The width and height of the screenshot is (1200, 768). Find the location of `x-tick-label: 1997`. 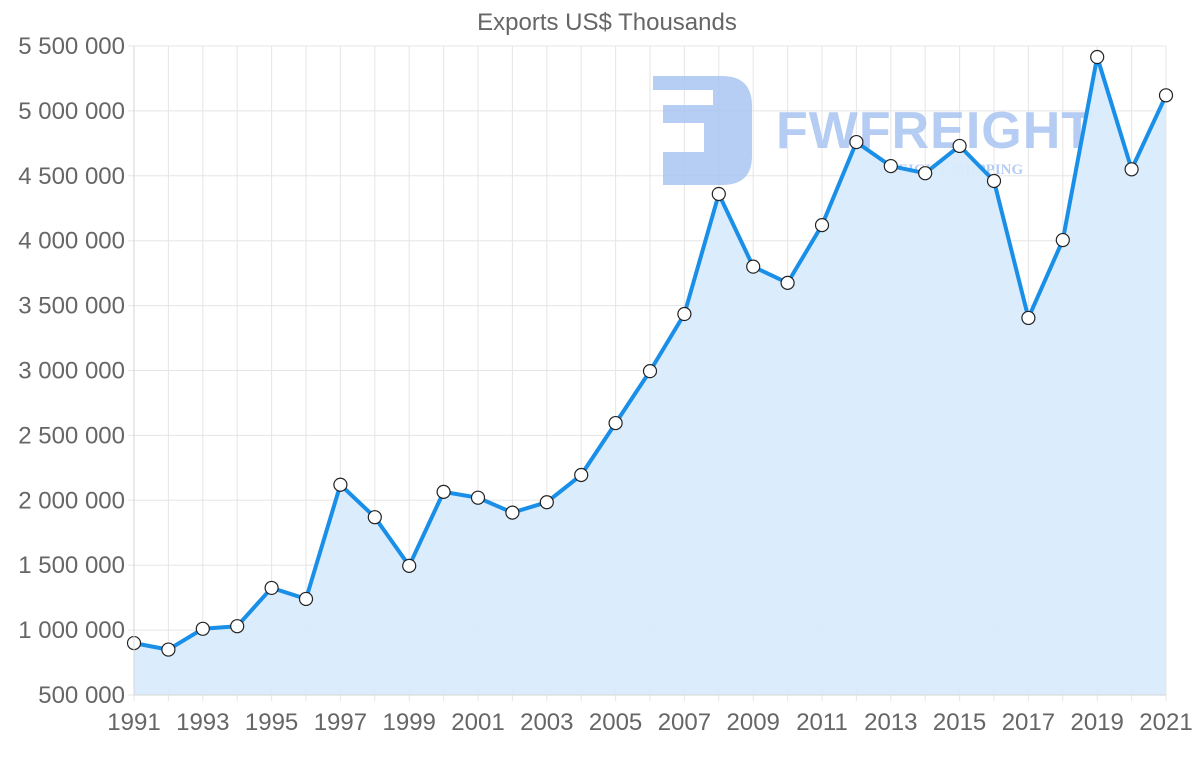

x-tick-label: 1997 is located at coordinates (340, 722).